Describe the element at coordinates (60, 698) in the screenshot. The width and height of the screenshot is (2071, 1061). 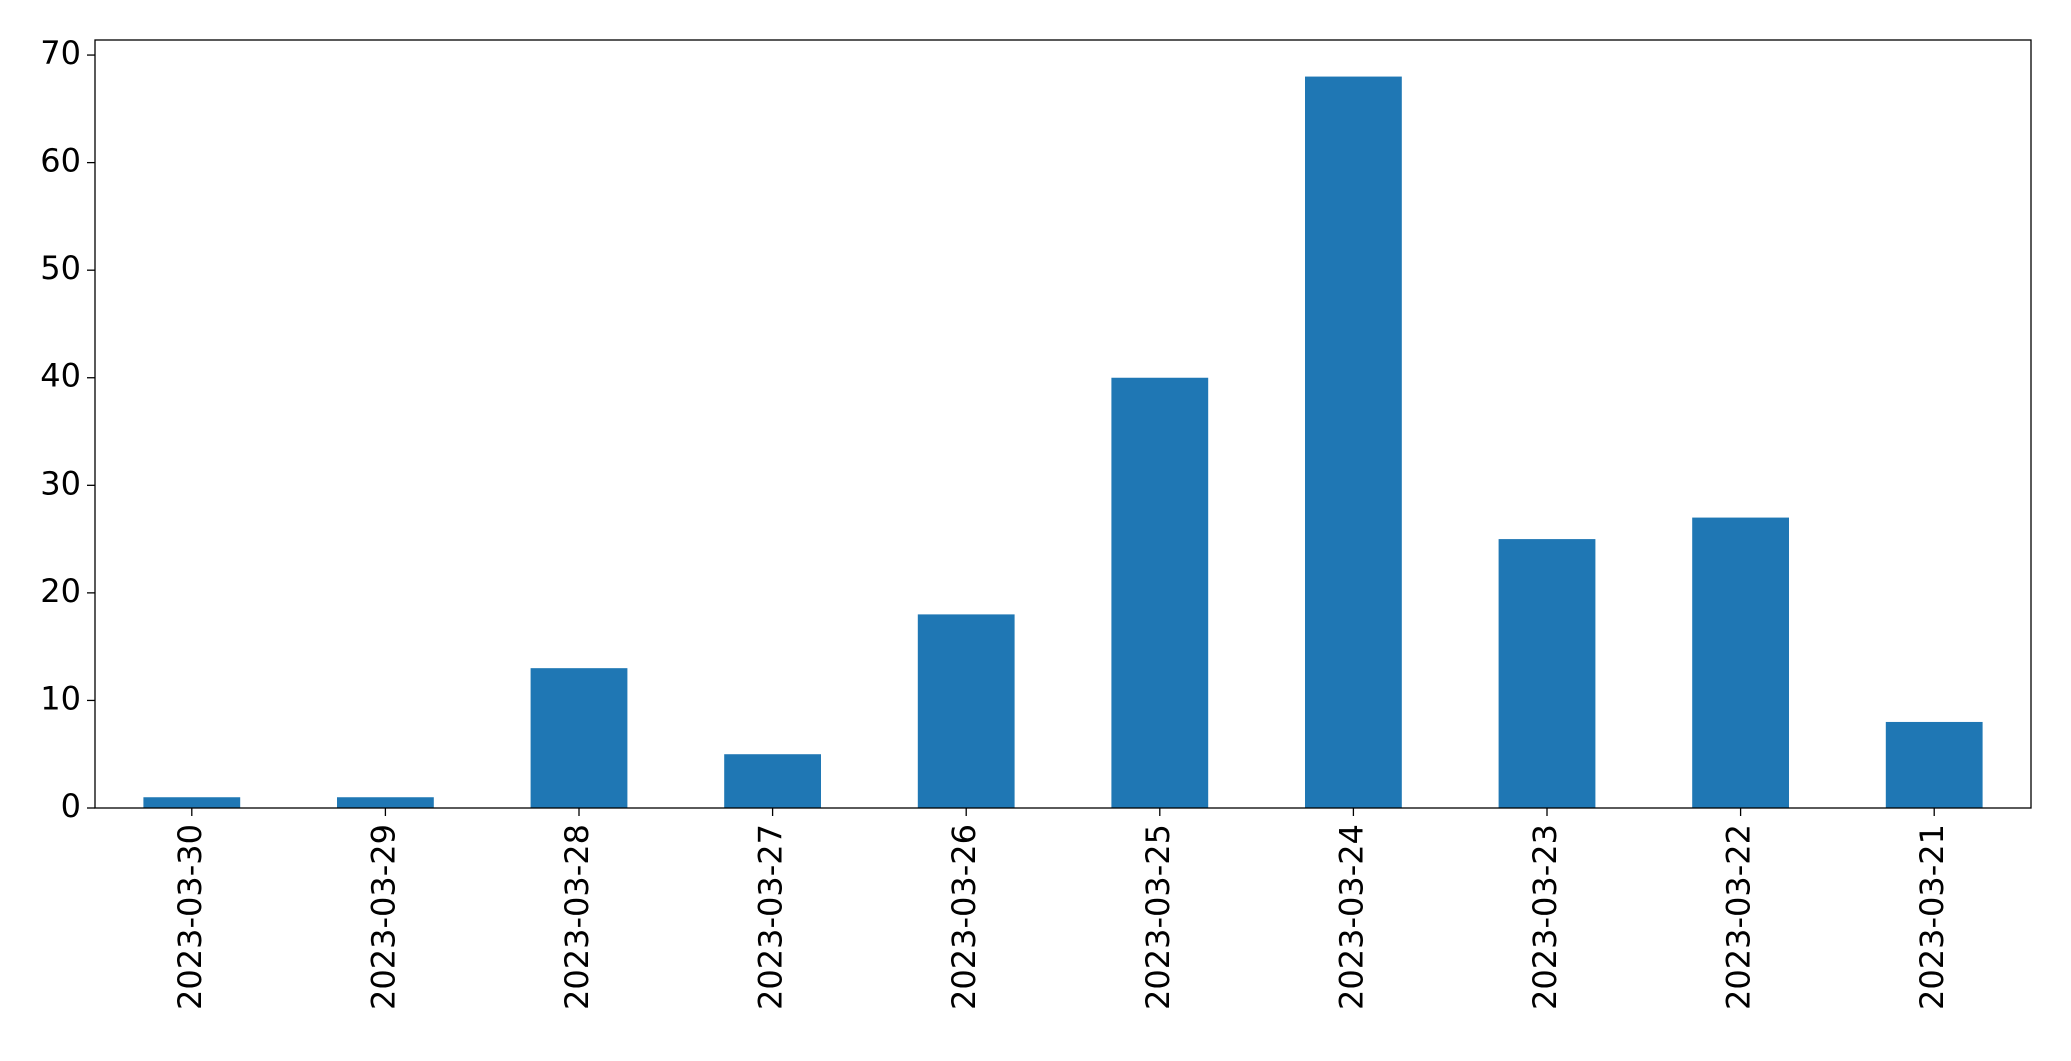
I see `y-tick-label: 10` at that location.